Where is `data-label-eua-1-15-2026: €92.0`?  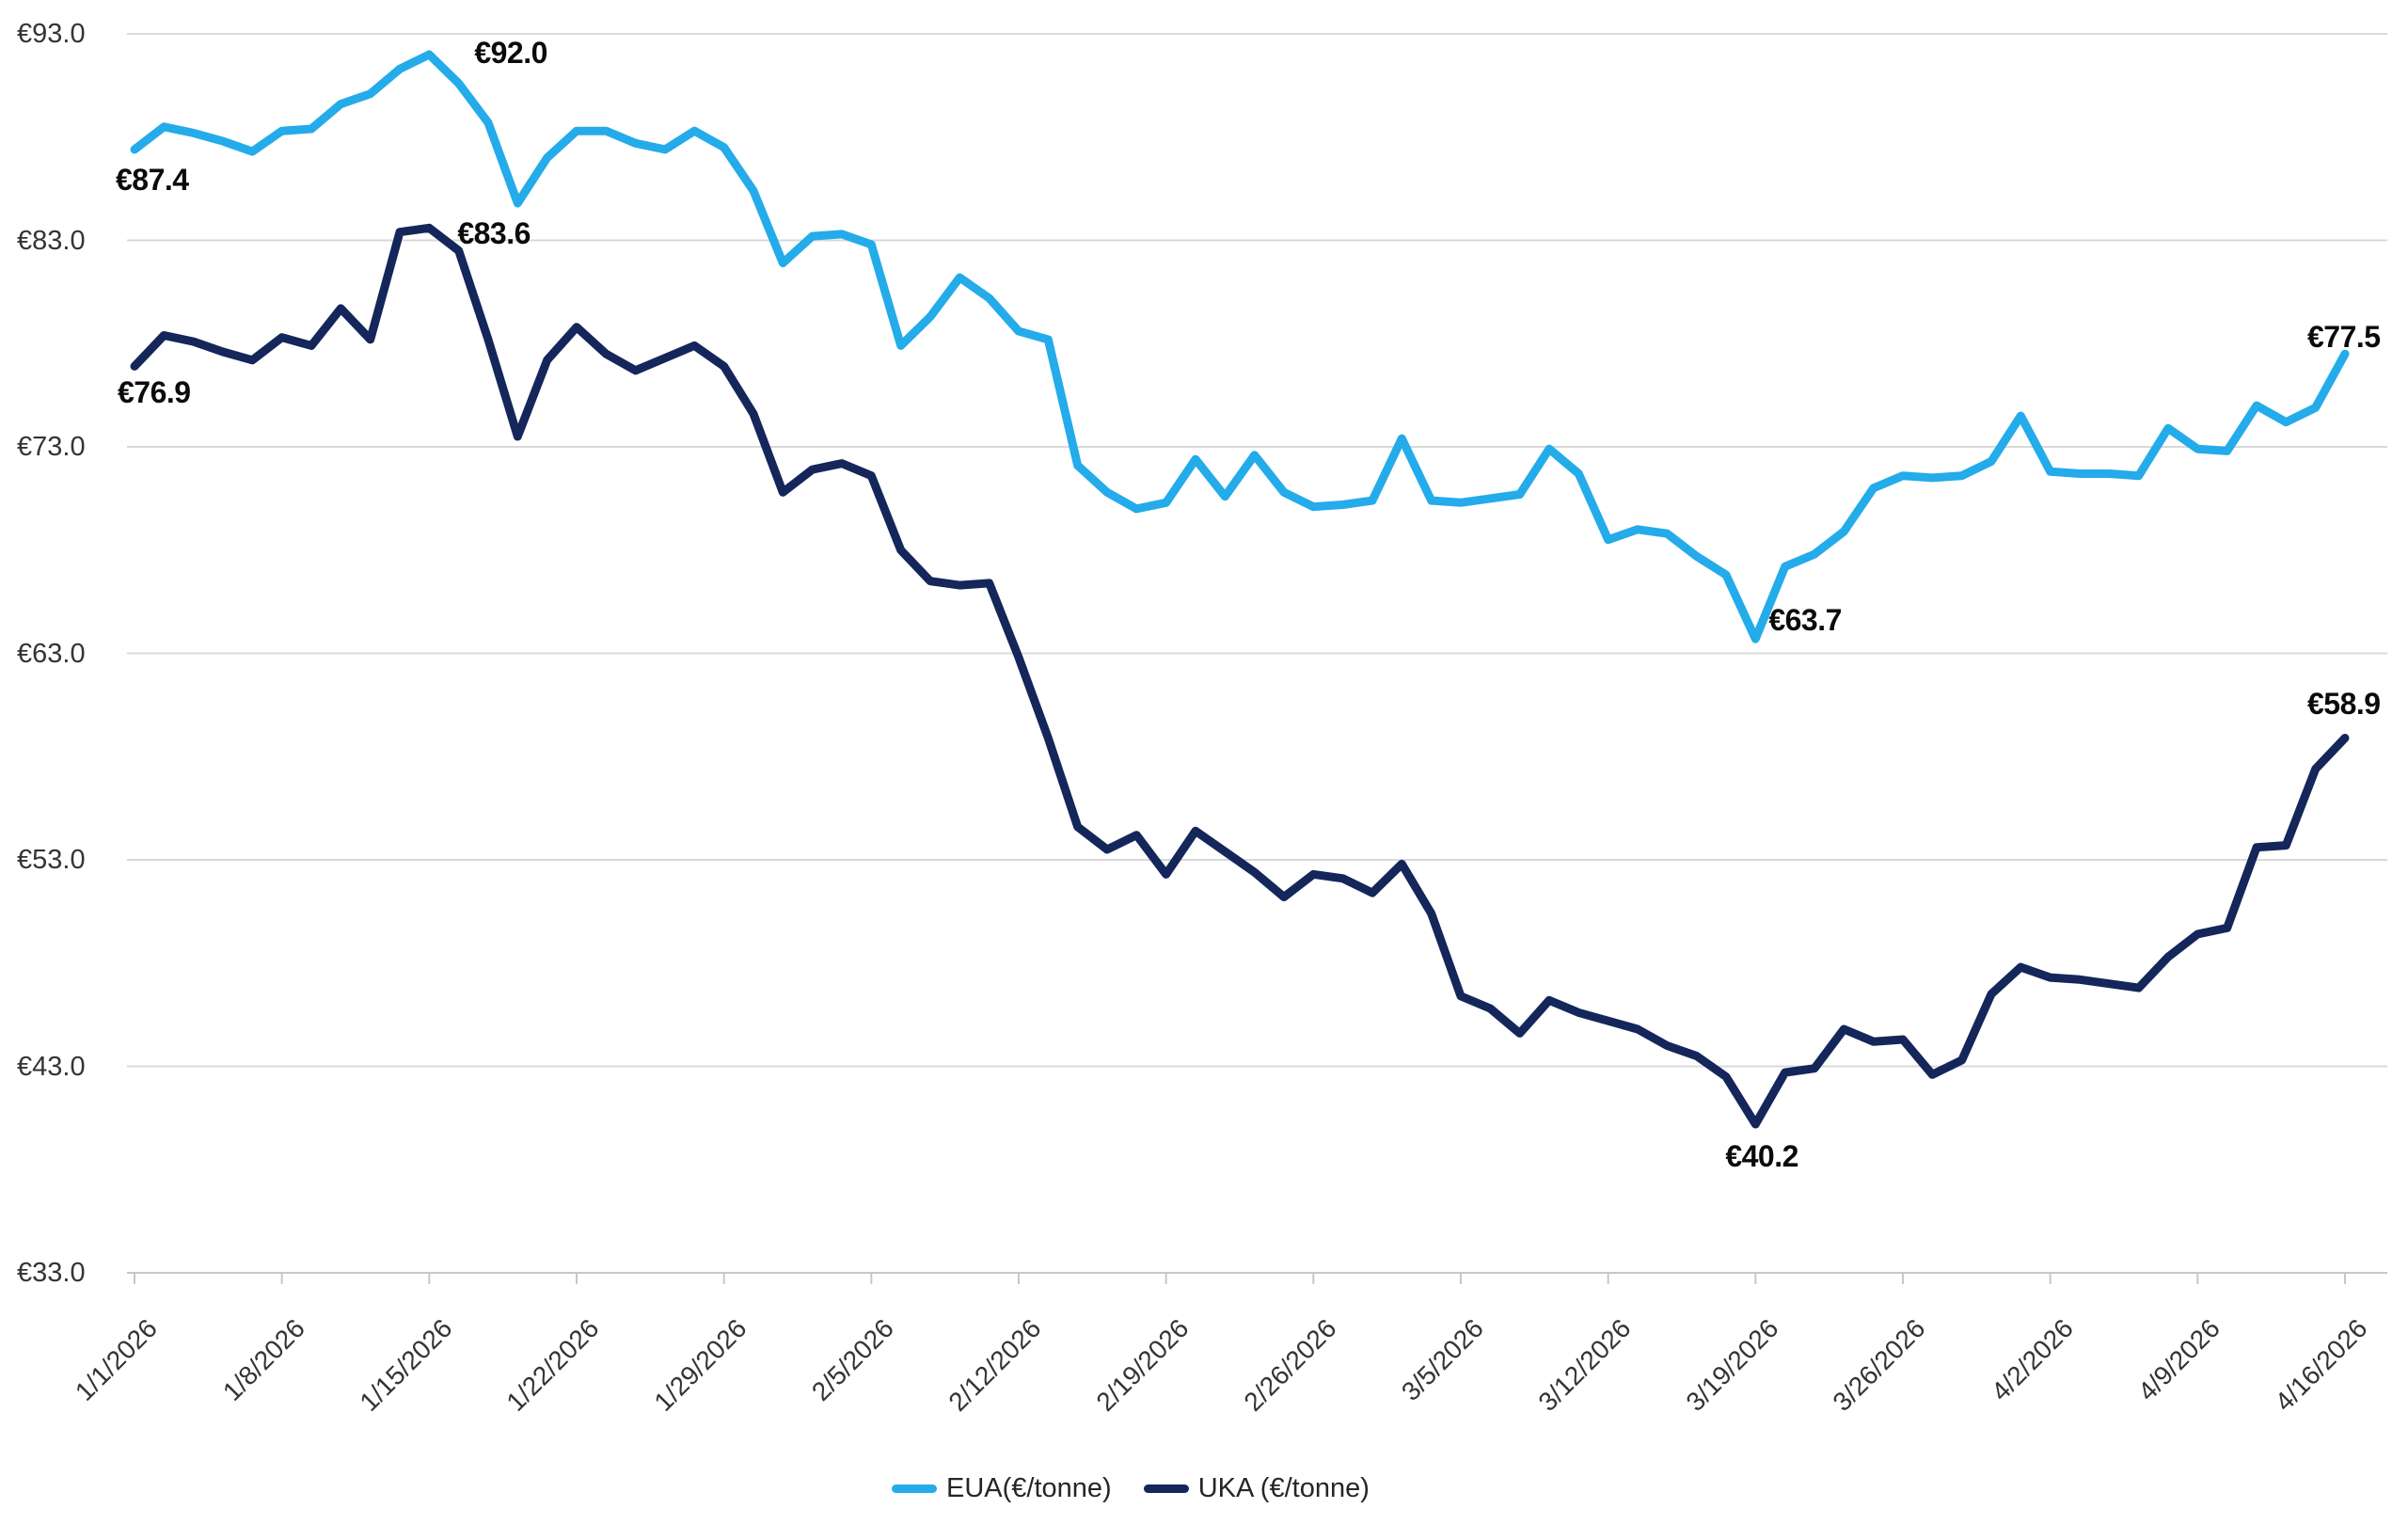
data-label-eua-1-15-2026: €92.0 is located at coordinates (511, 52).